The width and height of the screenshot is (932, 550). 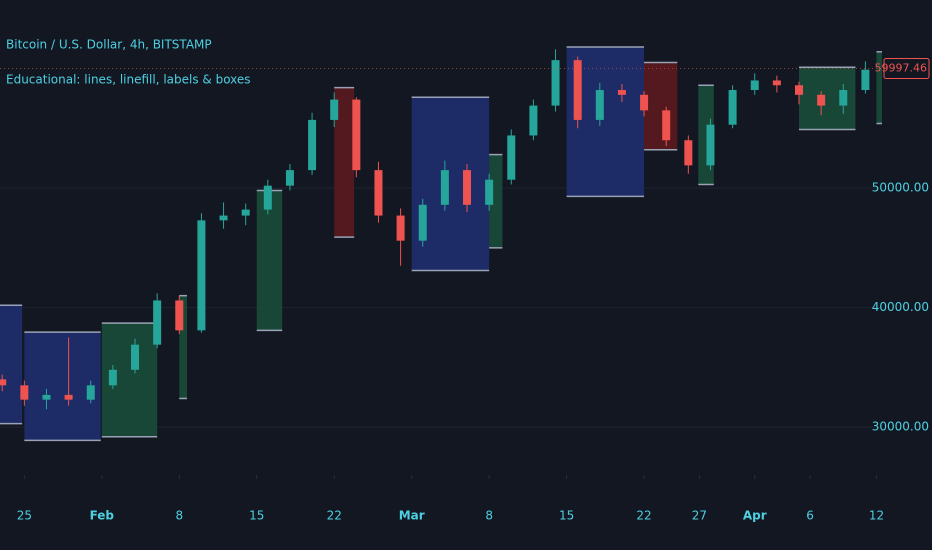 What do you see at coordinates (900, 307) in the screenshot?
I see `y-tick-label: 40000.00` at bounding box center [900, 307].